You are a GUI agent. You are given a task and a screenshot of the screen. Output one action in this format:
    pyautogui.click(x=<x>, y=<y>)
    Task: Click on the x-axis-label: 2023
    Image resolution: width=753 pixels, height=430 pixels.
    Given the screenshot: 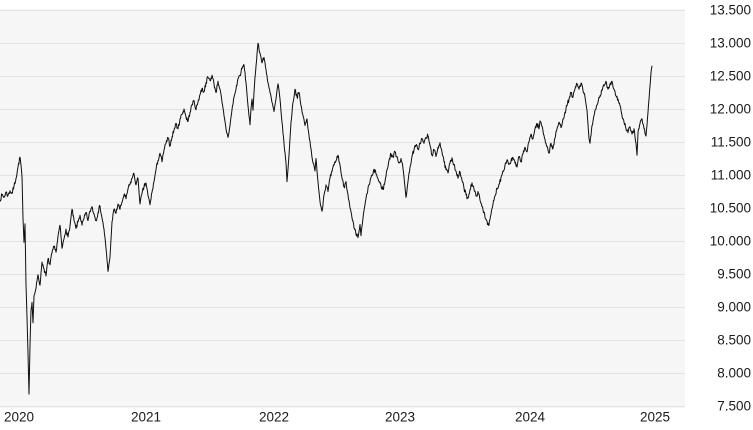 What is the action you would take?
    pyautogui.click(x=400, y=417)
    